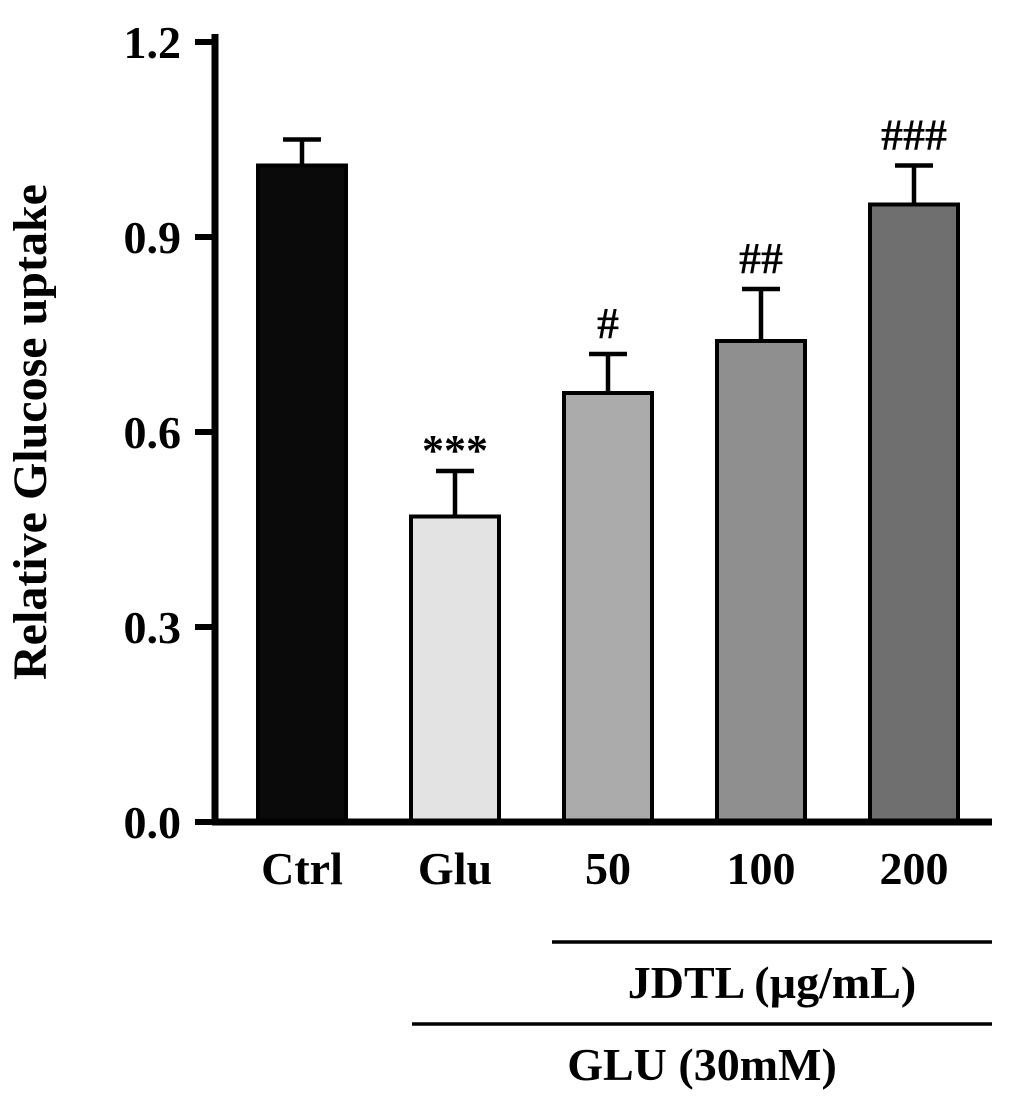  What do you see at coordinates (153, 432) in the screenshot?
I see `y-tick-label-0.6: 0.6` at bounding box center [153, 432].